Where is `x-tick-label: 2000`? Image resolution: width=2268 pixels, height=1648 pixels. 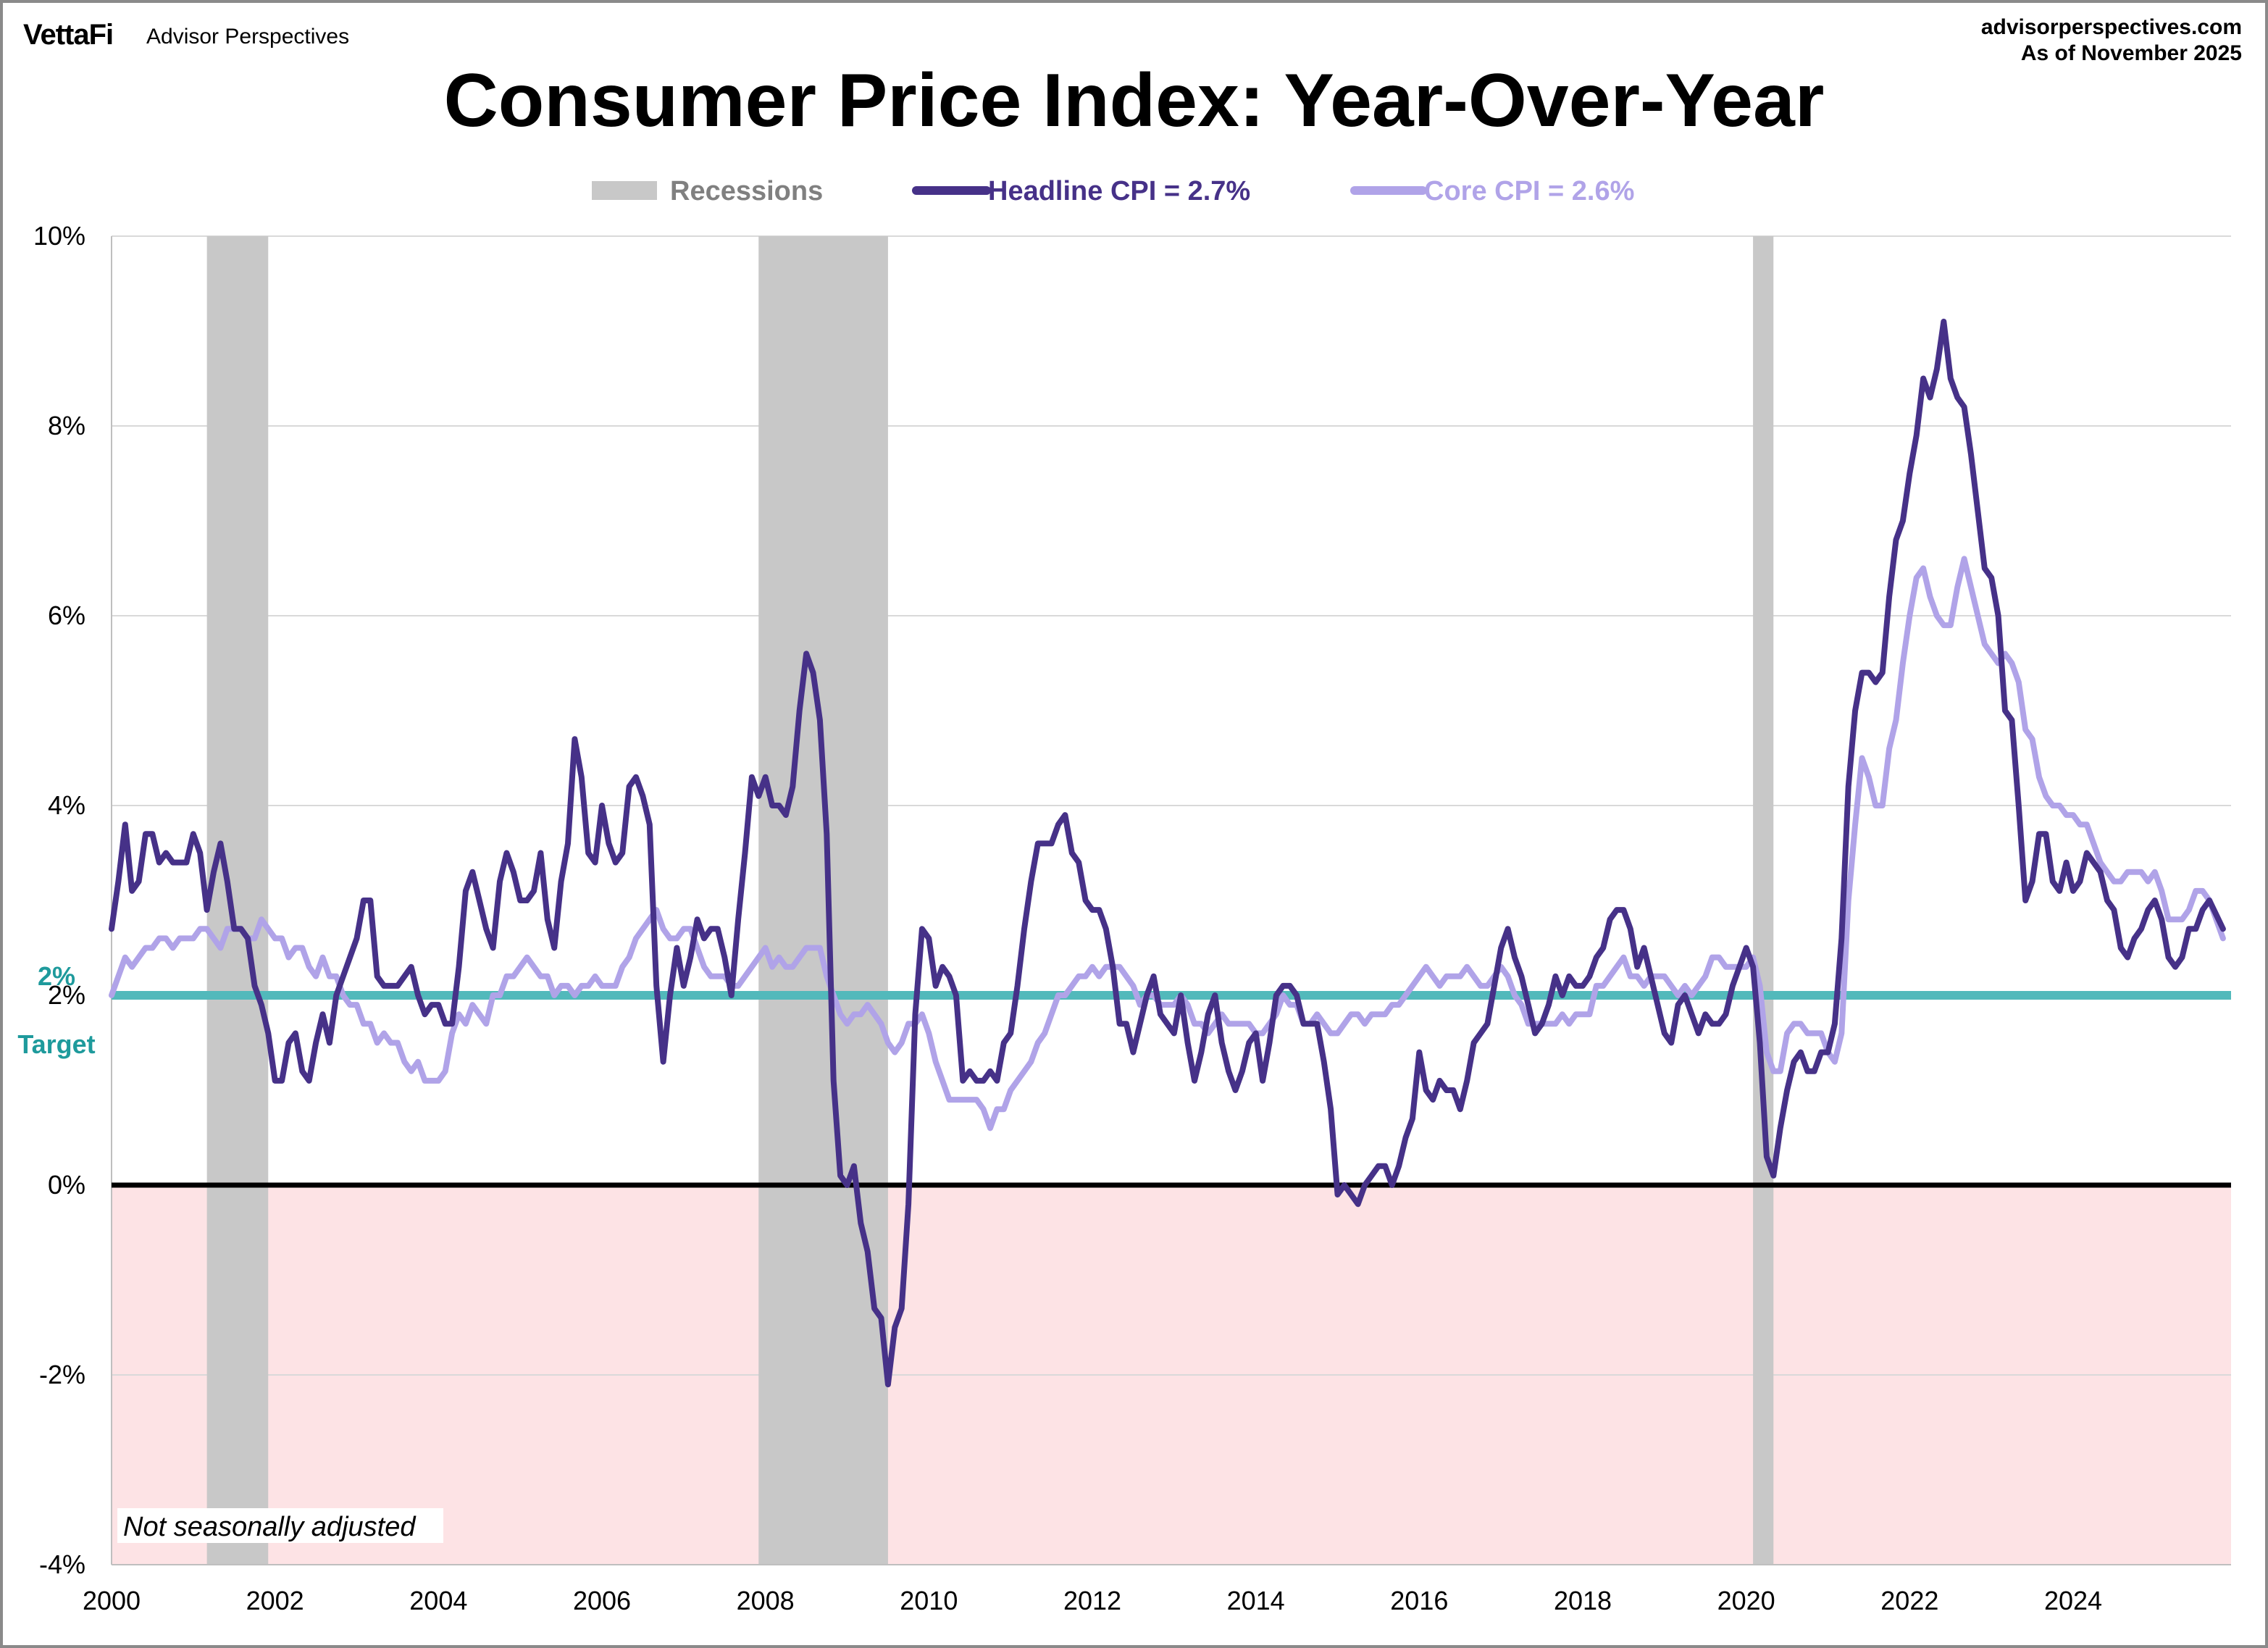 x-tick-label: 2000 is located at coordinates (112, 1600).